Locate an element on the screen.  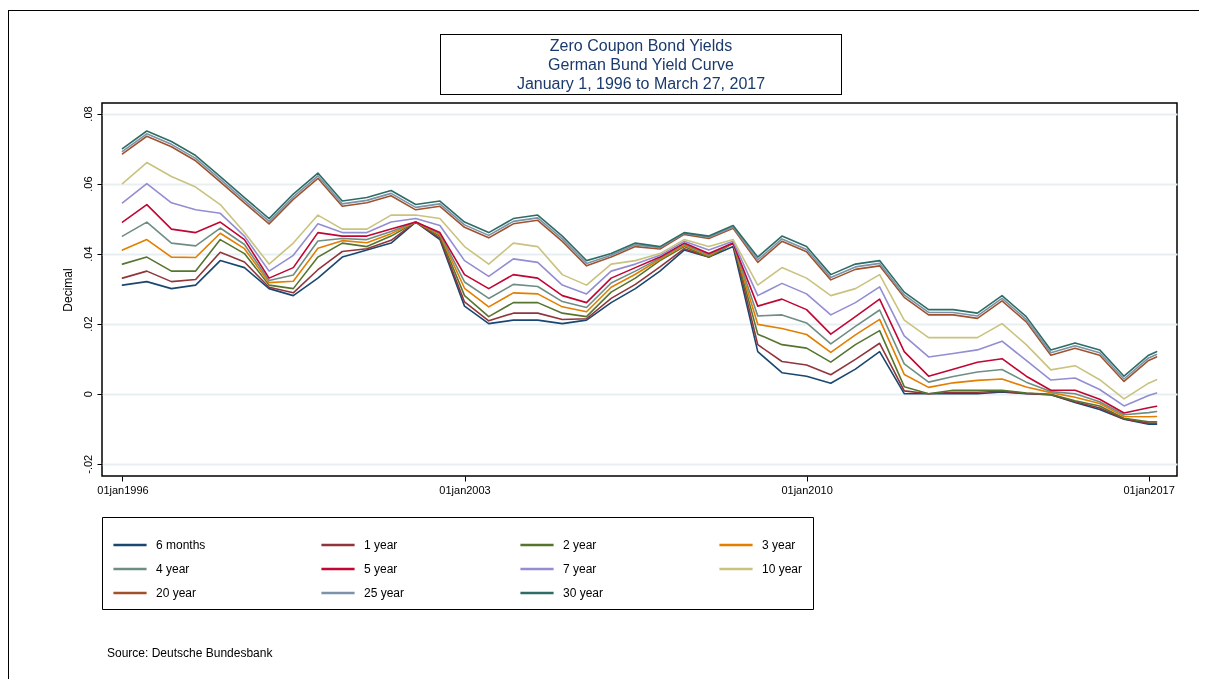
y-tick-label: 0 is located at coordinates (87, 394).